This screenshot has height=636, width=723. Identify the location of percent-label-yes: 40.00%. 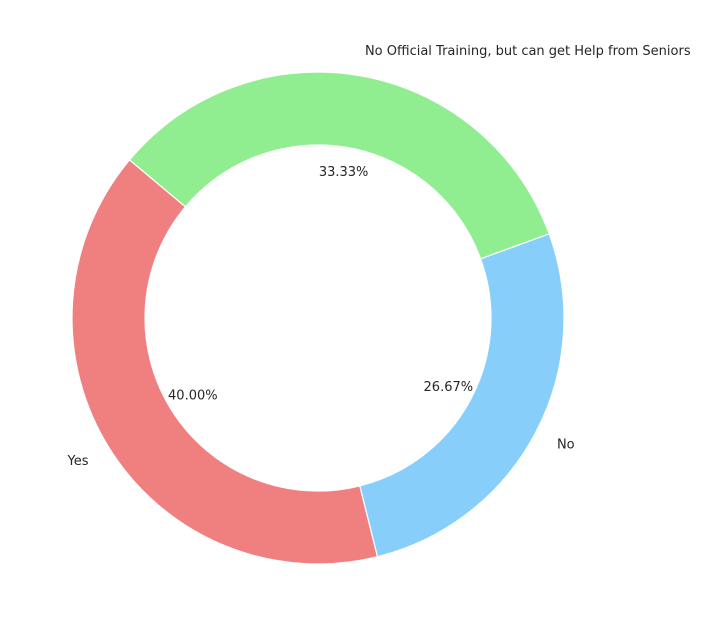
(193, 396).